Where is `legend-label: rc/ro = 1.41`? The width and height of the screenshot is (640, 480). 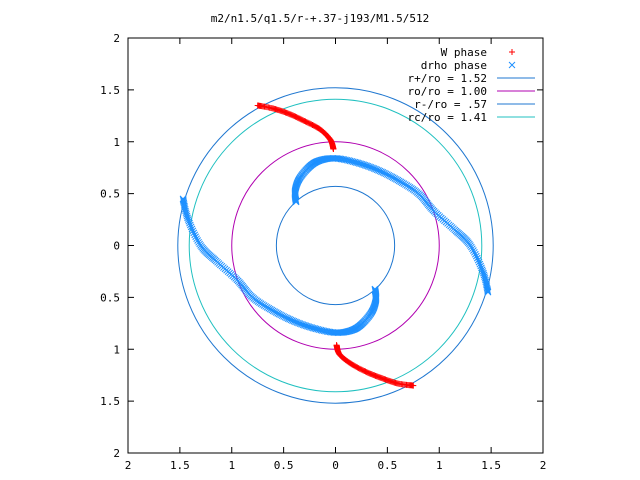 legend-label: rc/ro = 1.41 is located at coordinates (447, 117).